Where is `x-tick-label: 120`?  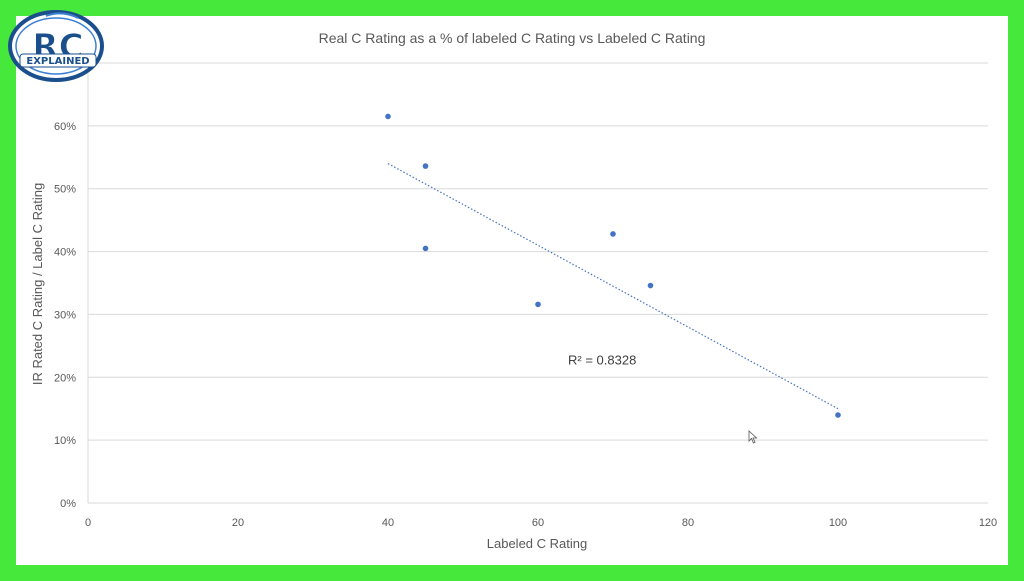
x-tick-label: 120 is located at coordinates (988, 523).